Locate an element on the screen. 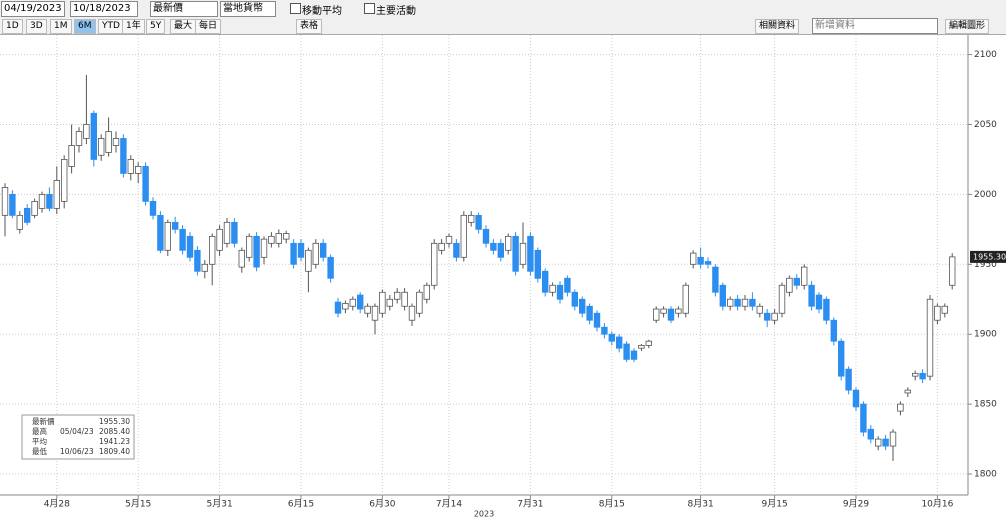  x-tick-label: 7月31 is located at coordinates (530, 504).